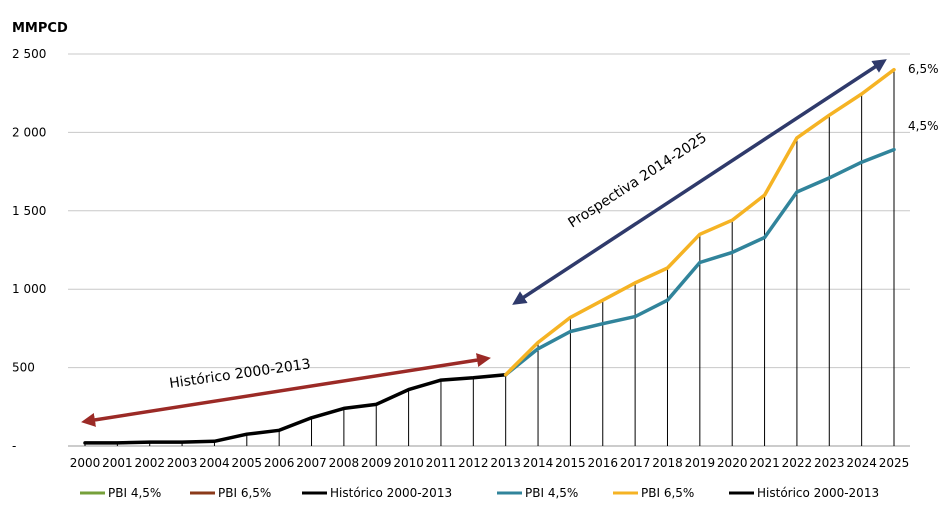 Image resolution: width=951 pixels, height=508 pixels. Describe the element at coordinates (570, 463) in the screenshot. I see `x-tick-label: 2015` at that location.